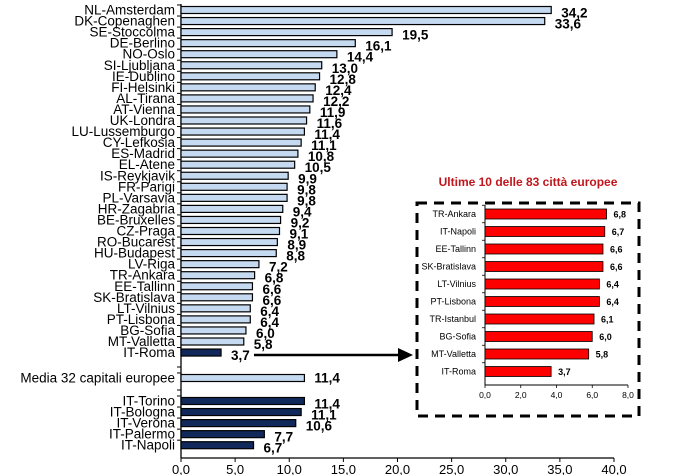 This screenshot has width=700, height=475. I want to click on data-label: 9,2, so click(300, 222).